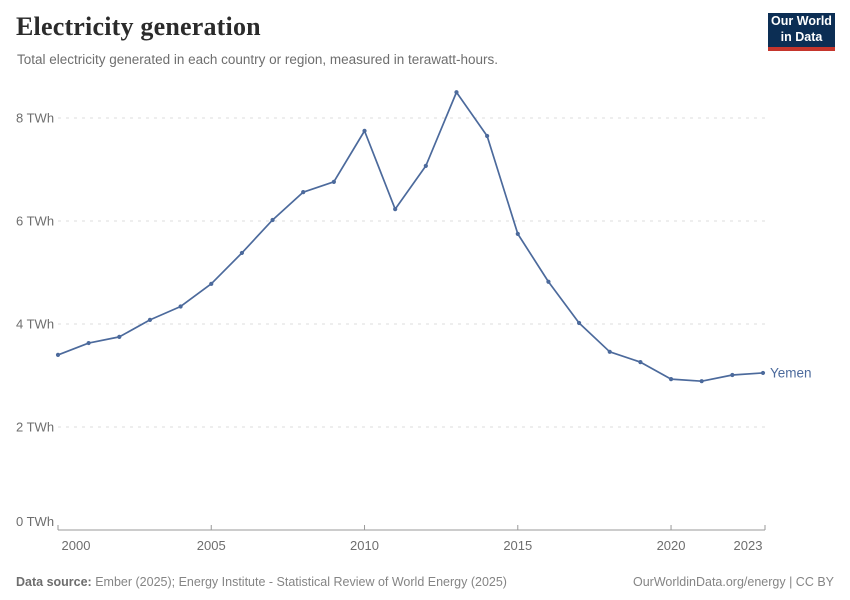 Image resolution: width=850 pixels, height=600 pixels. I want to click on x-axis, so click(411, 528).